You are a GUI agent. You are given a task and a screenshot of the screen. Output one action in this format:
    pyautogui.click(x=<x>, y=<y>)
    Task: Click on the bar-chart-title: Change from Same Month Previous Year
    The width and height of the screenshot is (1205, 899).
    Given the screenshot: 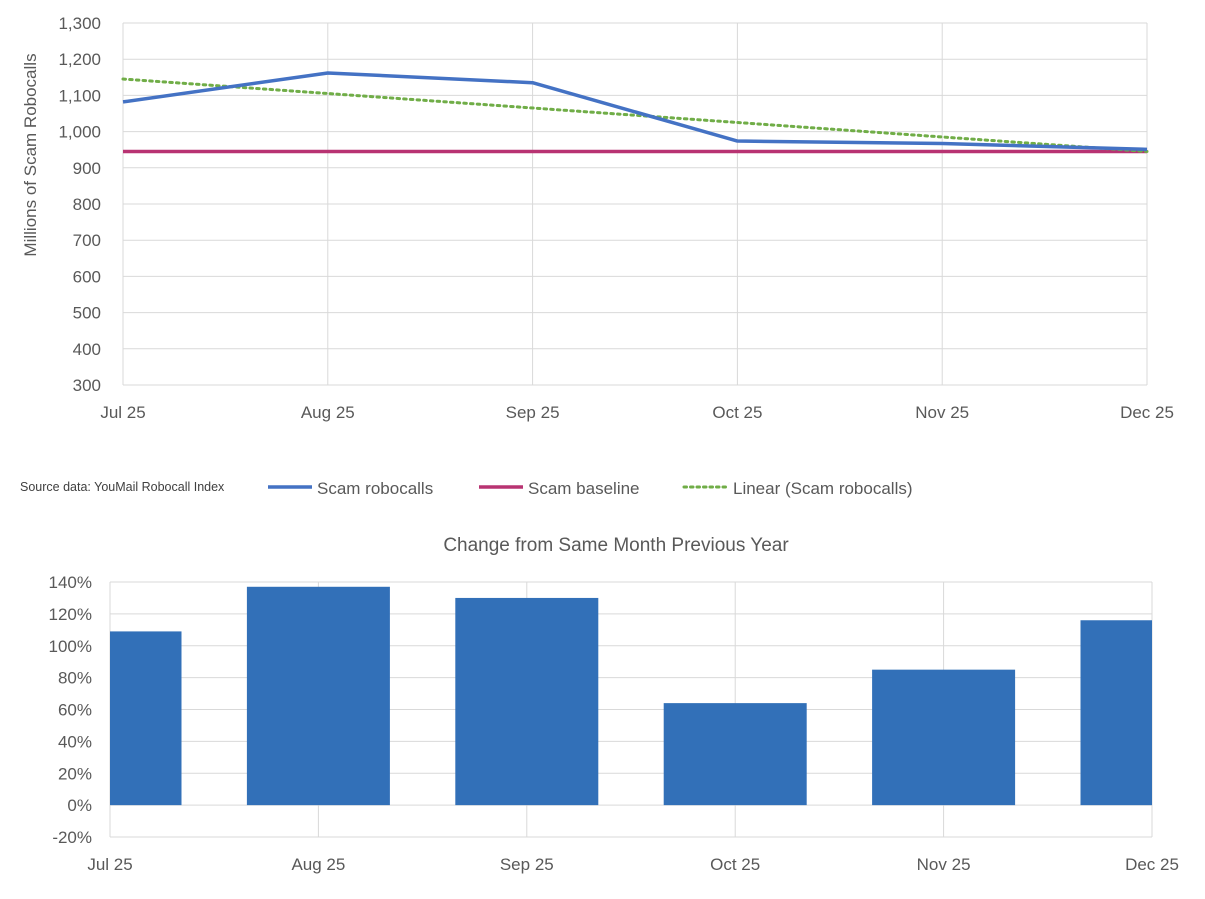 What is the action you would take?
    pyautogui.click(x=616, y=545)
    